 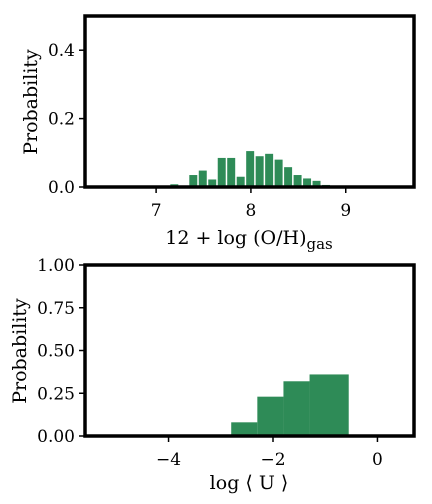 I want to click on metallicity-y-ticks: 0.0 0.2 0.4, so click(x=66, y=119).